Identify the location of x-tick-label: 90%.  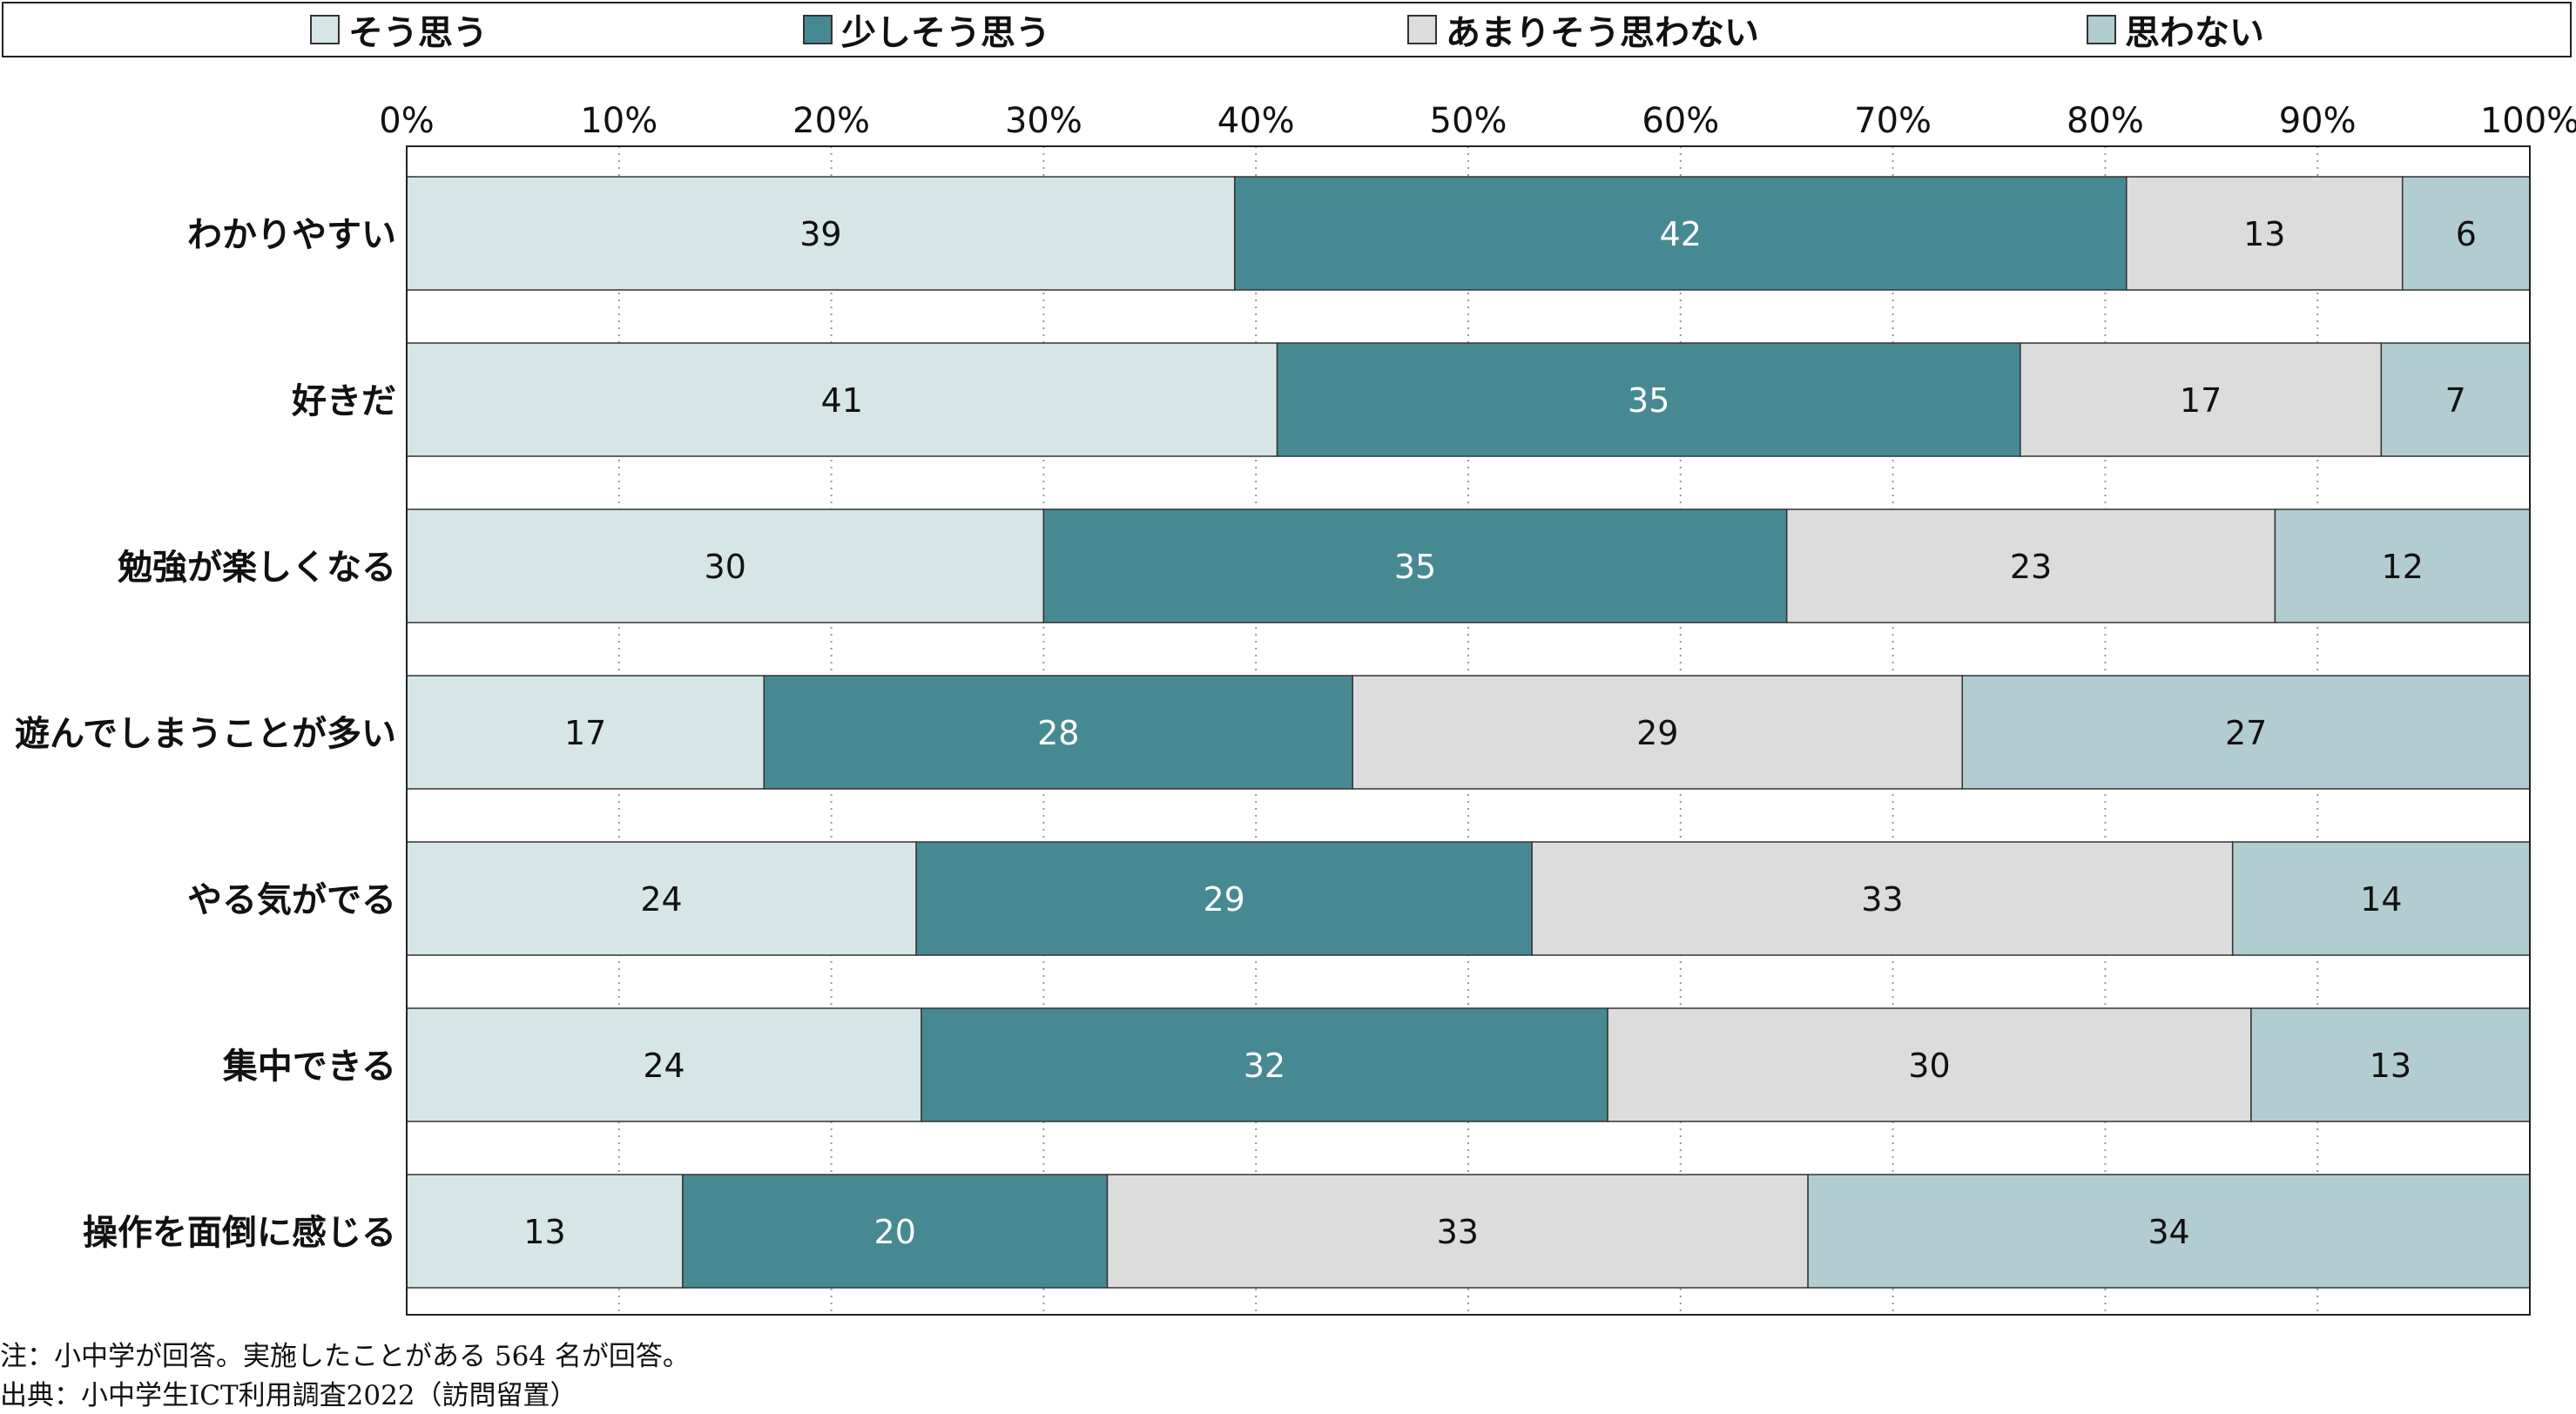
(2318, 121).